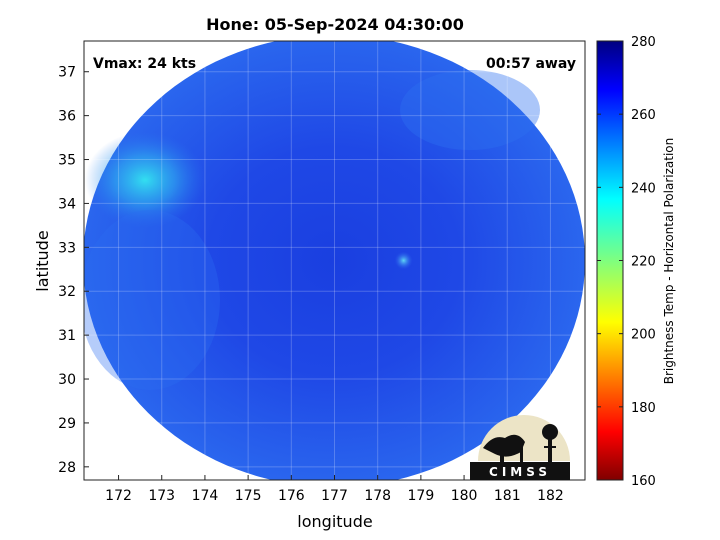 The image size is (720, 540). Describe the element at coordinates (152, 300) in the screenshot. I see `swath-west-band` at that location.